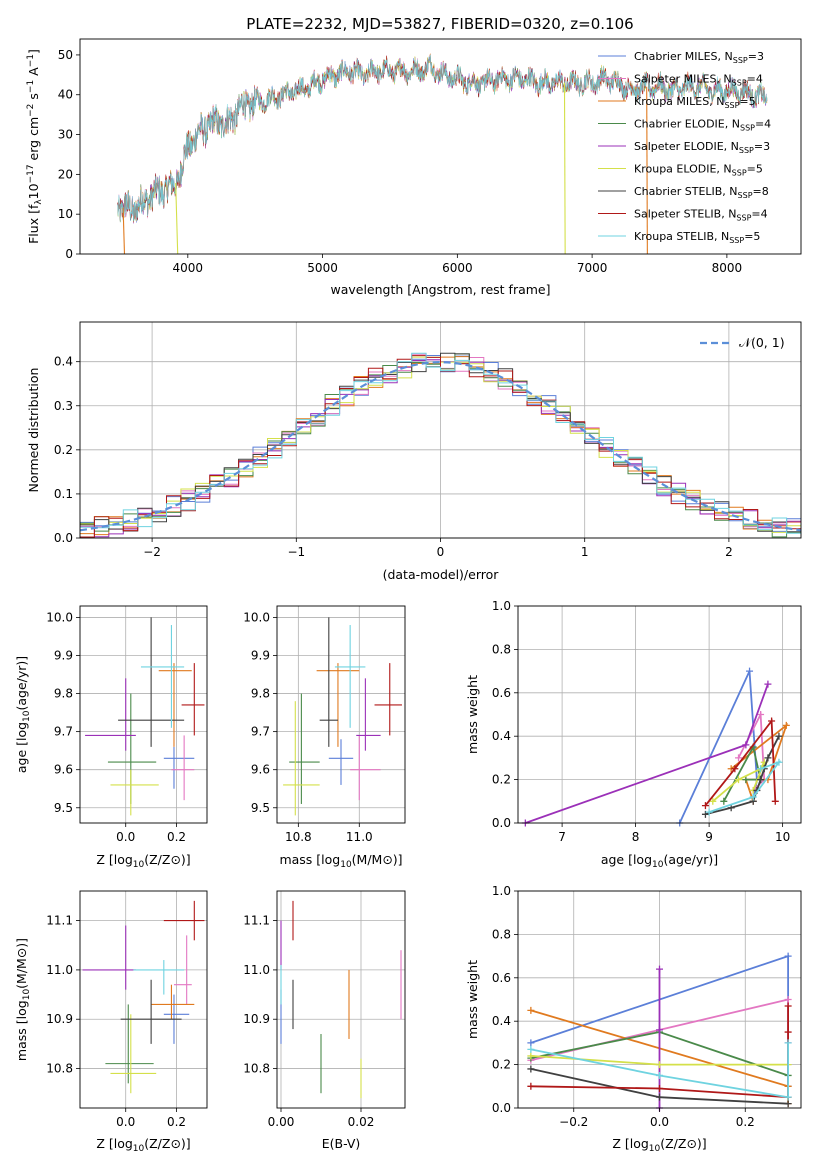 The height and width of the screenshot is (1170, 819). Describe the element at coordinates (762, 342) in the screenshot. I see `legend-label: 𝒩(0, 1)` at that location.